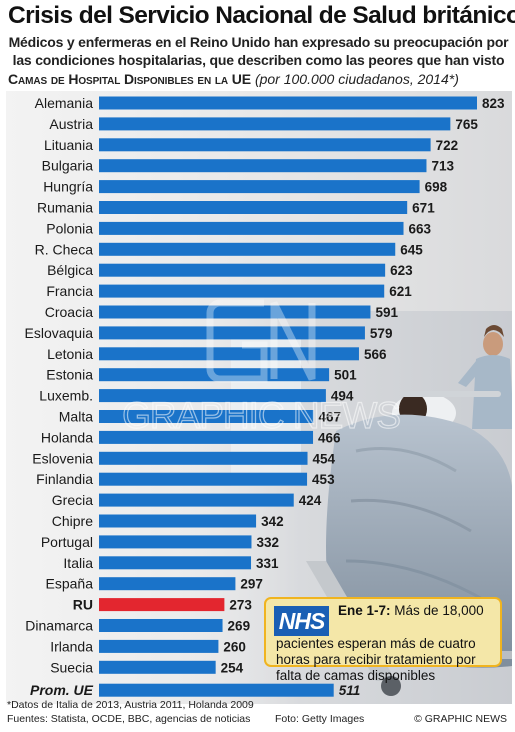 The width and height of the screenshot is (515, 732). Describe the element at coordinates (59, 333) in the screenshot. I see `category-label: Eslovaquia` at that location.